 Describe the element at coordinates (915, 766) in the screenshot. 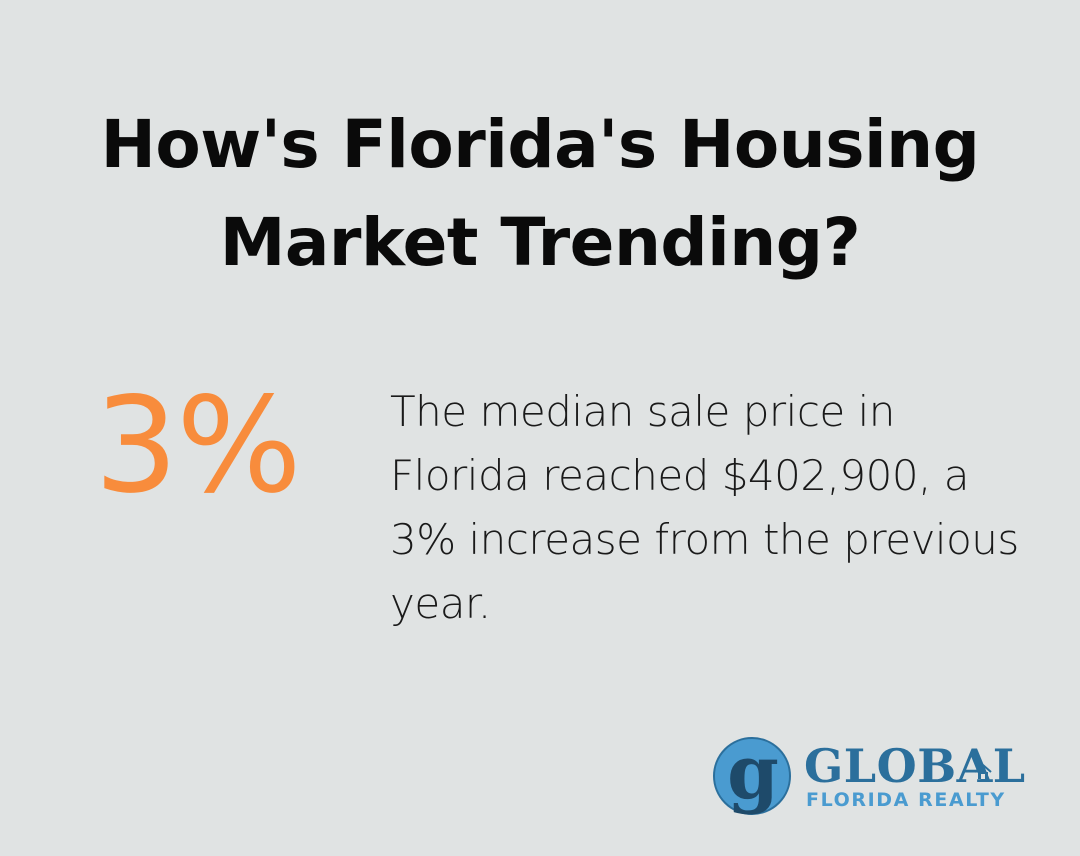

I see `logo-name: GLOBAL` at that location.